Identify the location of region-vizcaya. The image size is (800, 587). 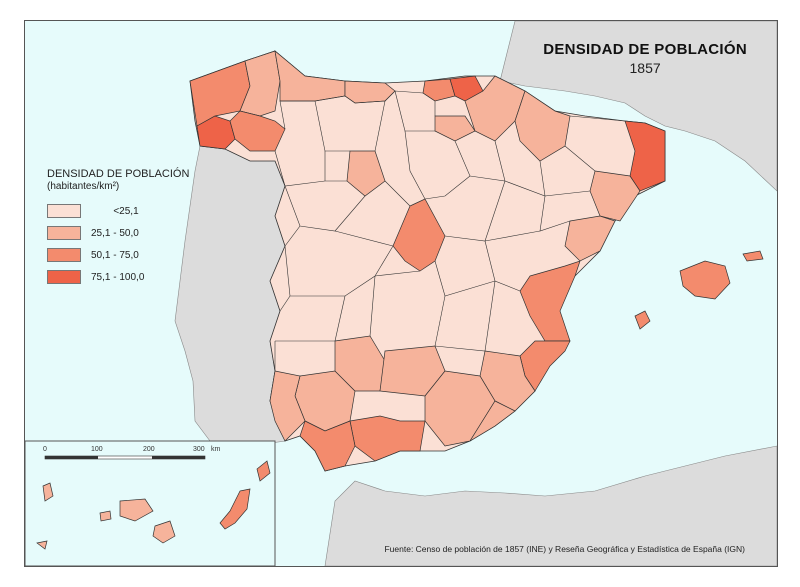
(439, 90).